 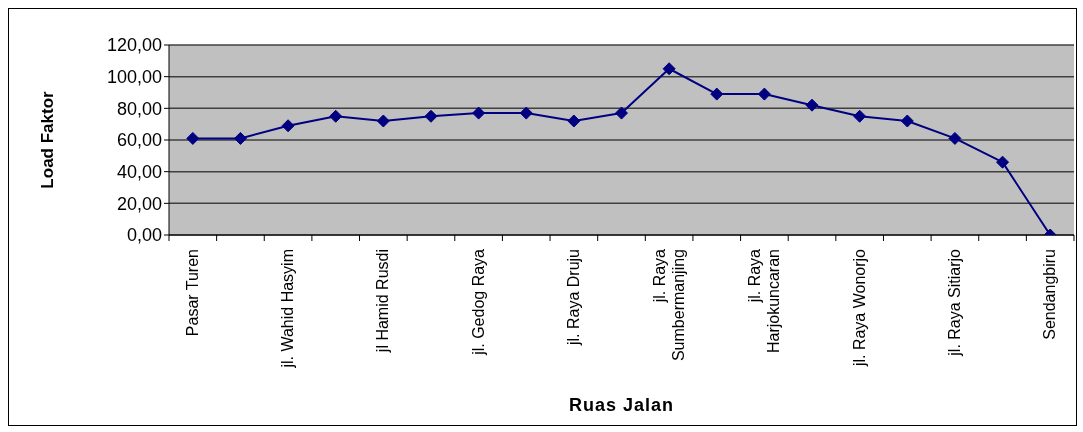 I want to click on y-axis-title: Load Faktor, so click(x=48, y=139).